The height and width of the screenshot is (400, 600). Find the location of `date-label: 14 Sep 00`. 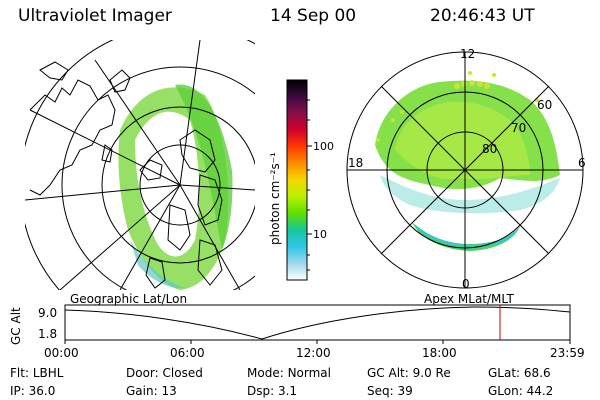

date-label: 14 Sep 00 is located at coordinates (313, 16).